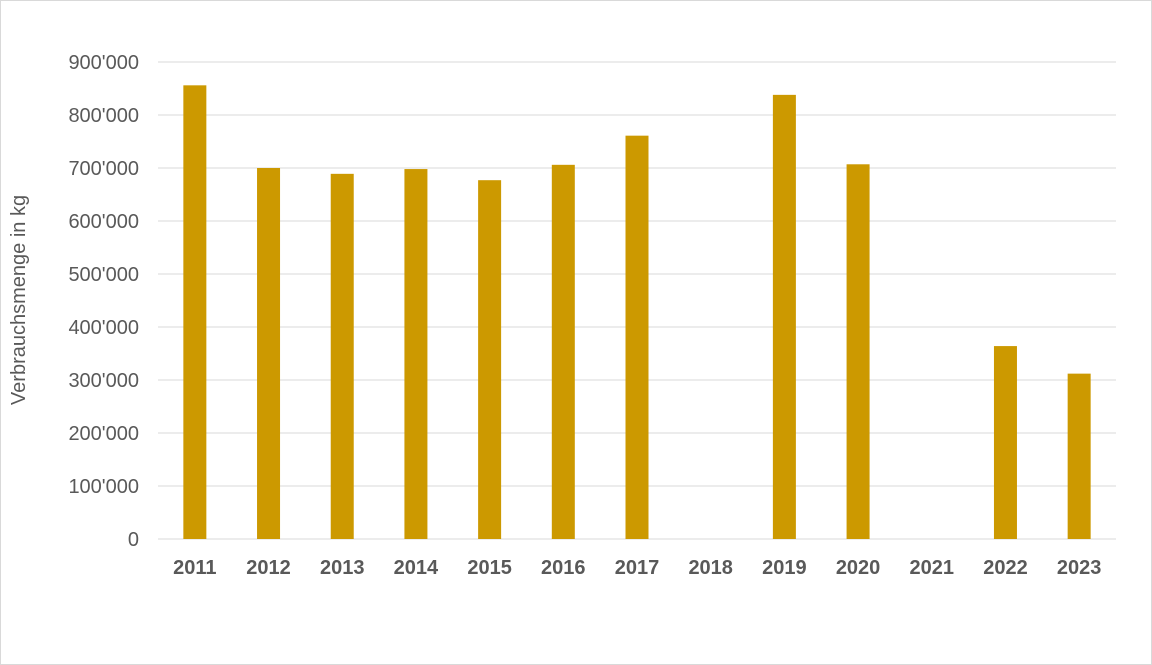 This screenshot has width=1152, height=665. Describe the element at coordinates (858, 352) in the screenshot. I see `bar-2020` at that location.